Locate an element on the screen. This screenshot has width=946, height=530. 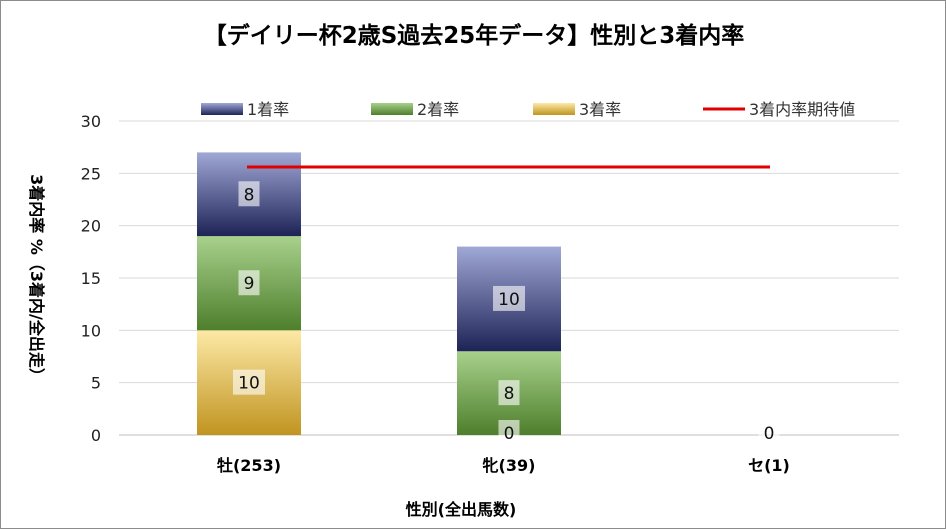
chart-title: 【デイリー杯2歳S過去25年データ】性別と3着内率 is located at coordinates (474, 35).